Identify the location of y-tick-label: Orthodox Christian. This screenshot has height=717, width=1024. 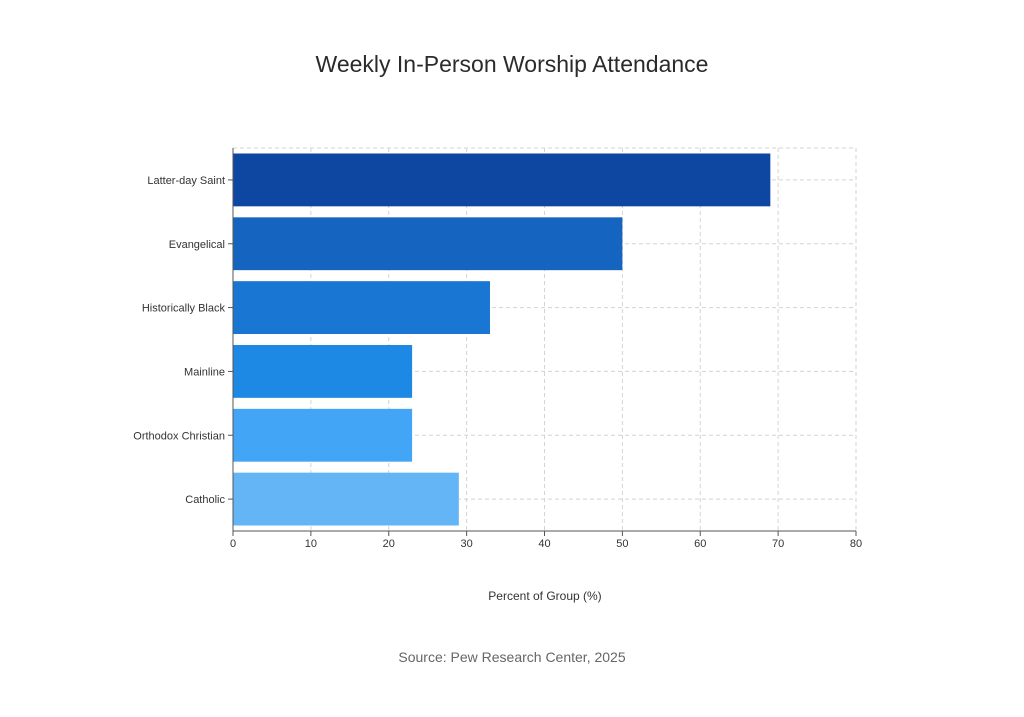
(179, 436).